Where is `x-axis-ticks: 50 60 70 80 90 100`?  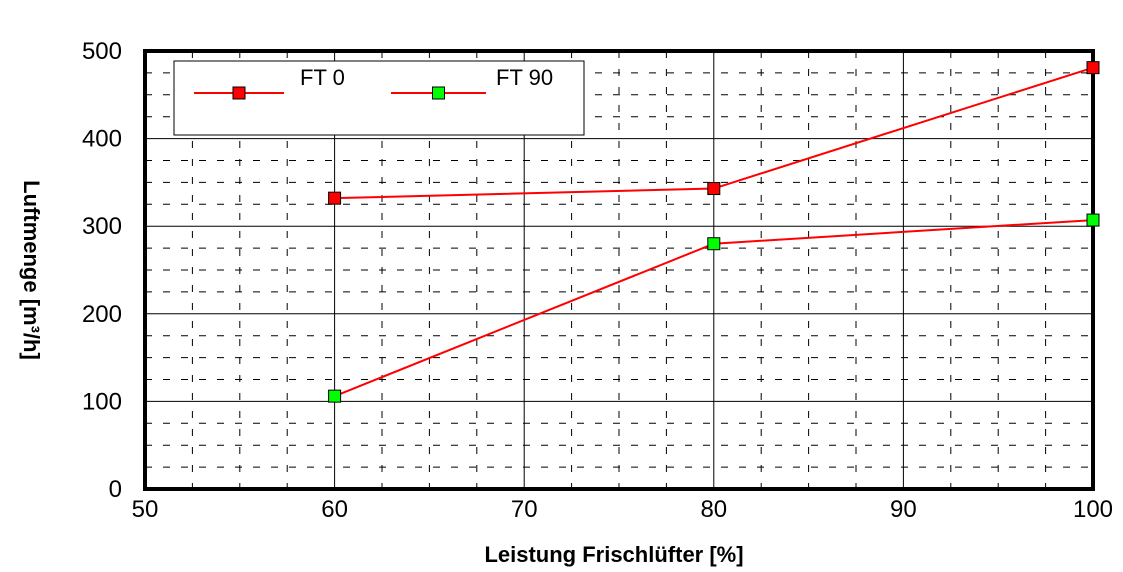
x-axis-ticks: 50 60 70 80 90 100 is located at coordinates (622, 509).